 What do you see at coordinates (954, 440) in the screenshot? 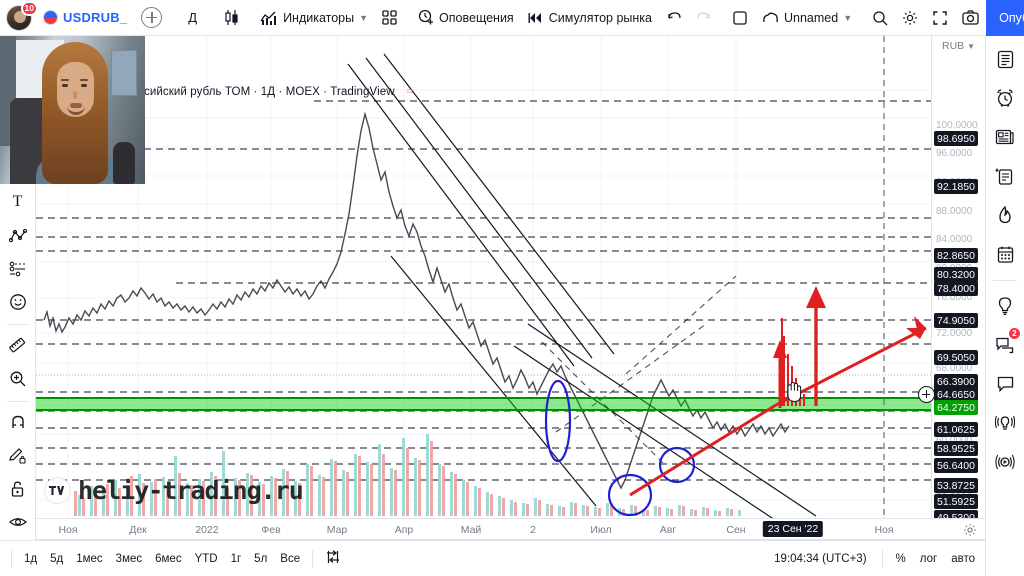
I see `price-grid-label: 60.0000` at bounding box center [954, 440].